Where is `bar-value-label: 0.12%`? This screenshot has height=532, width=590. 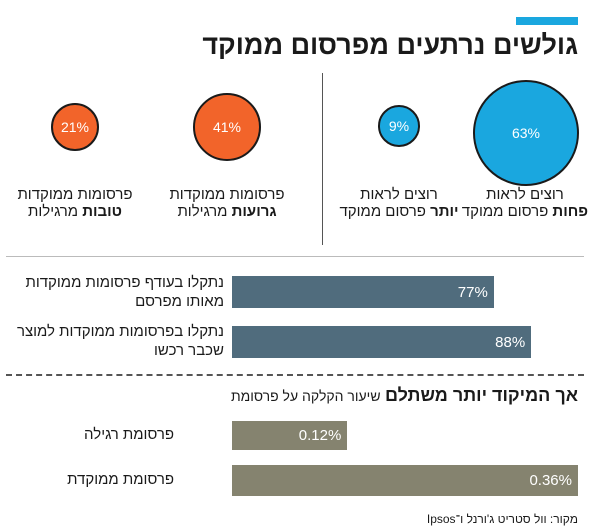
bar-value-label: 0.12% is located at coordinates (320, 435).